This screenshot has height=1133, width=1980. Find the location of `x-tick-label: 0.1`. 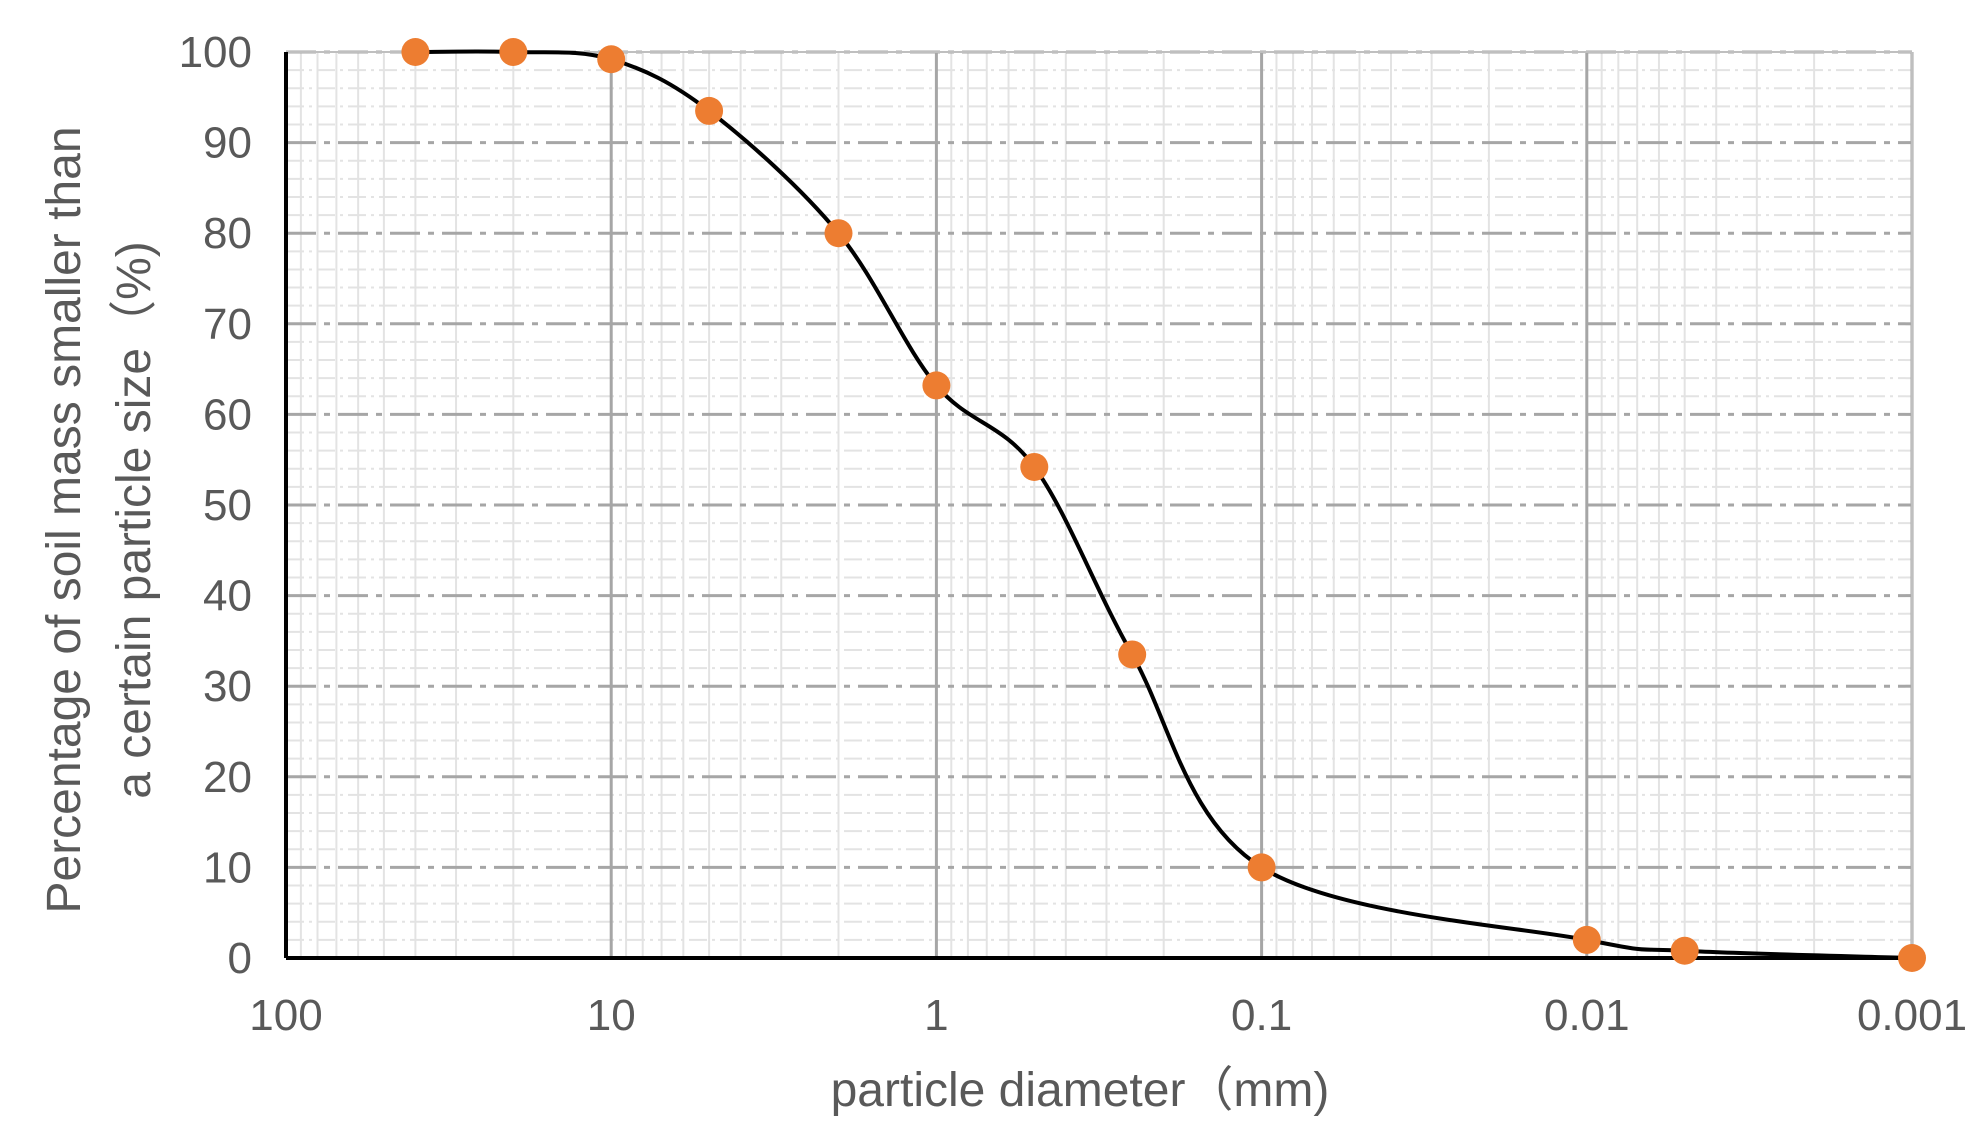

x-tick-label: 0.1 is located at coordinates (1261, 1015).